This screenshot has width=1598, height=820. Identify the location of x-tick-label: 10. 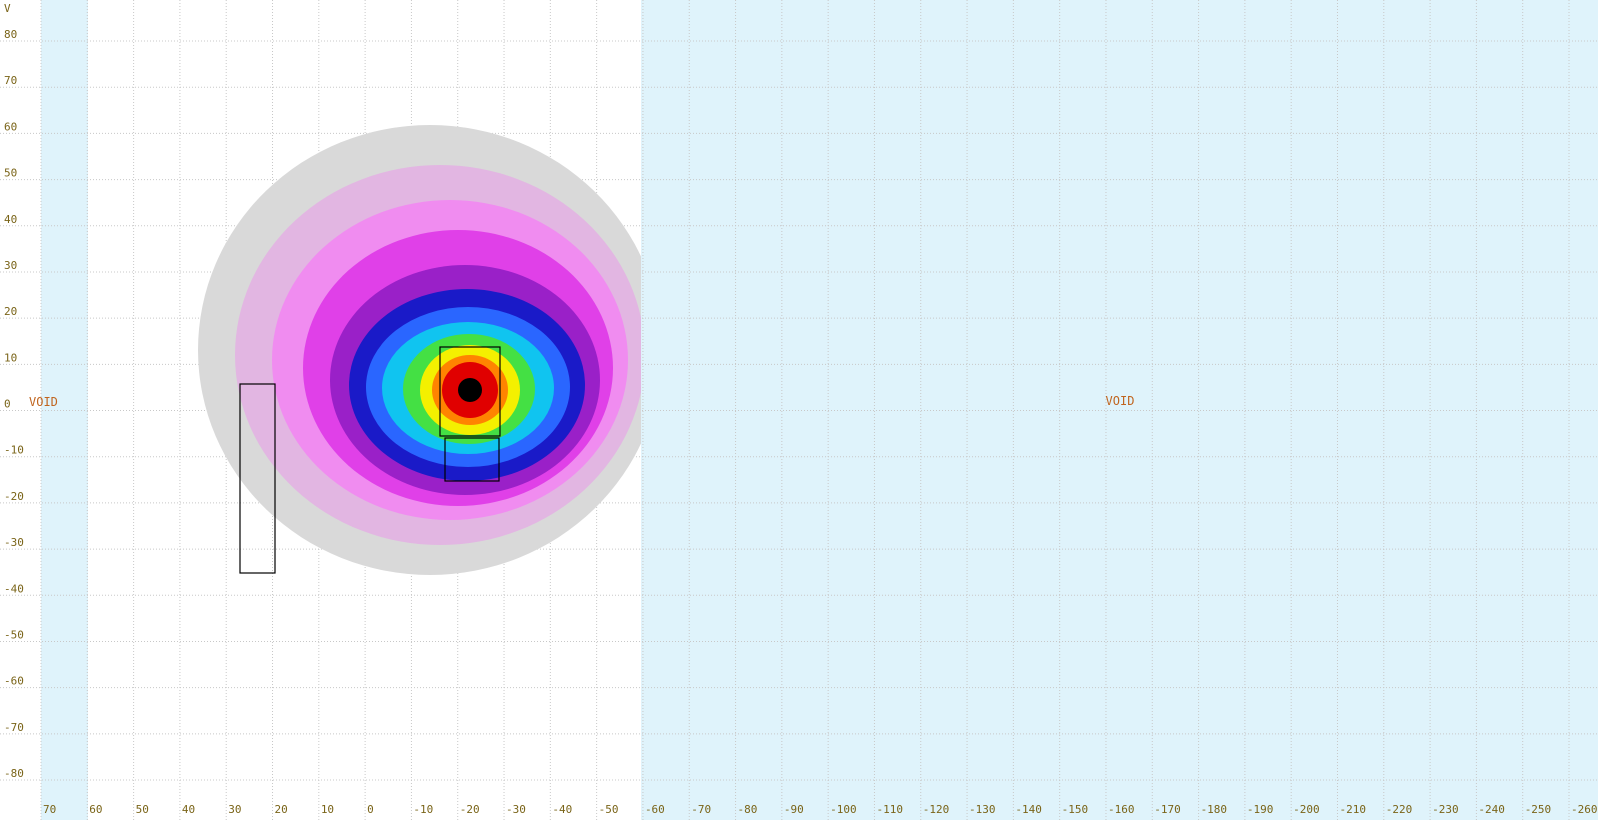
(327, 809).